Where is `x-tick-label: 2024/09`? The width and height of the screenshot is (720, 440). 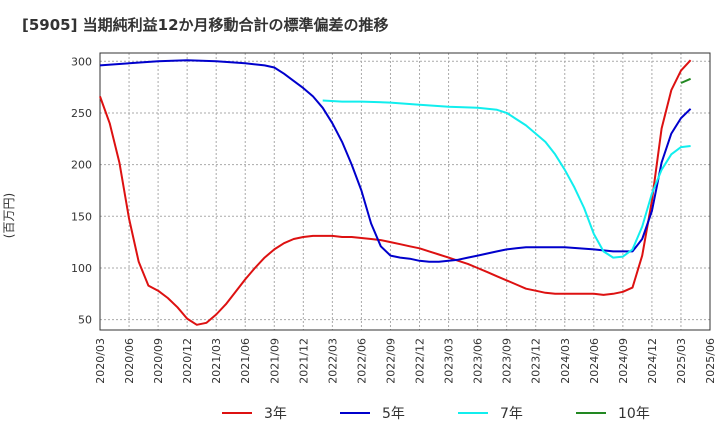
x-tick-label: 2024/09 is located at coordinates (623, 361).